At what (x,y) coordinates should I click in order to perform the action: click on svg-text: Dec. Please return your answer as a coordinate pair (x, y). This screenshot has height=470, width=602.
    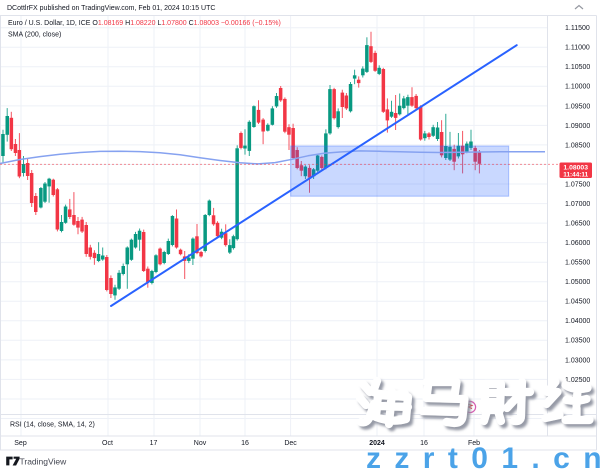
    Looking at the image, I should click on (290, 443).